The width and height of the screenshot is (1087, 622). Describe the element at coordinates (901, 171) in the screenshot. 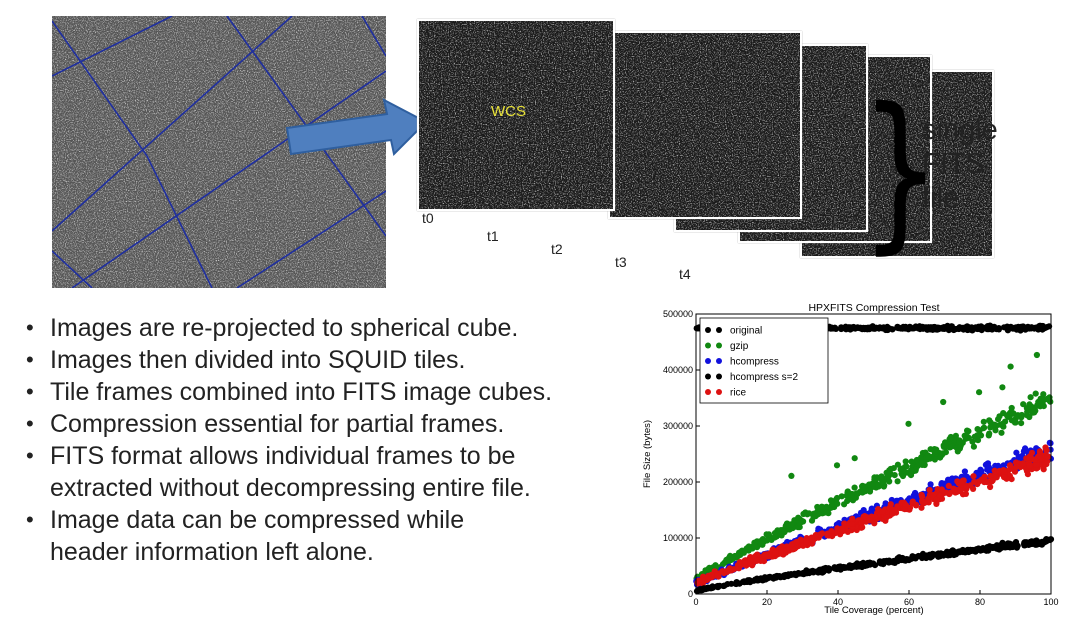

I see `curly-brace-icon: }` at that location.